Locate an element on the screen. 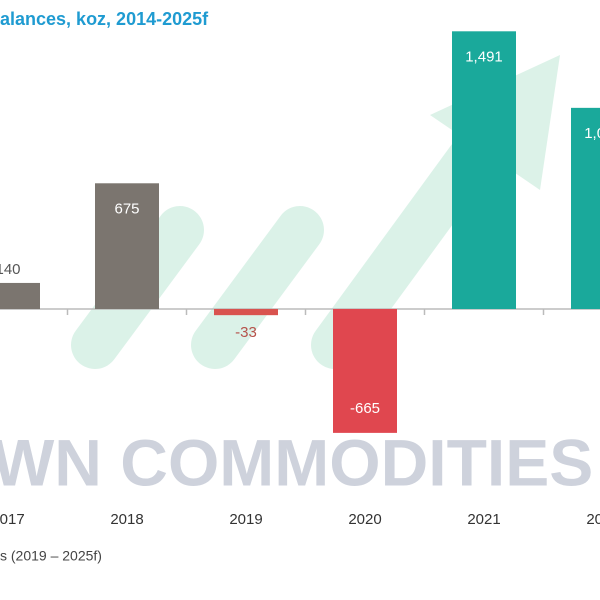  chart-title: alances, koz, 2014-2025f is located at coordinates (104, 19).